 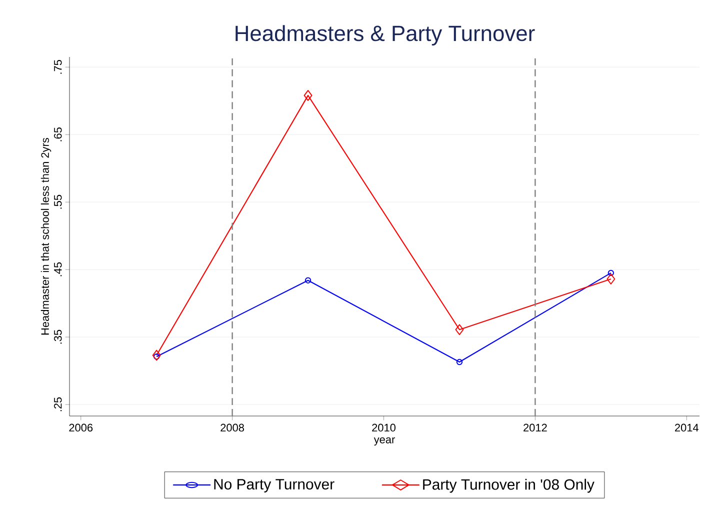 What do you see at coordinates (508, 485) in the screenshot?
I see `legend-label: Party Turnover in '08 Only` at bounding box center [508, 485].